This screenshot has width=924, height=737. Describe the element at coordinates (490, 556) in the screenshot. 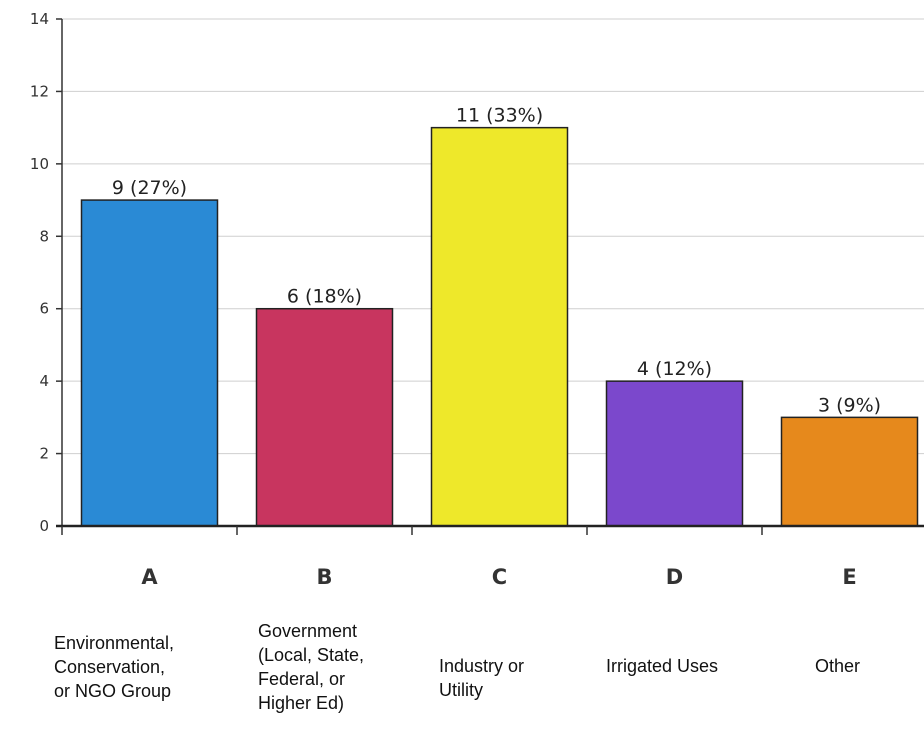

I see `x-axis: A B C D E` at that location.